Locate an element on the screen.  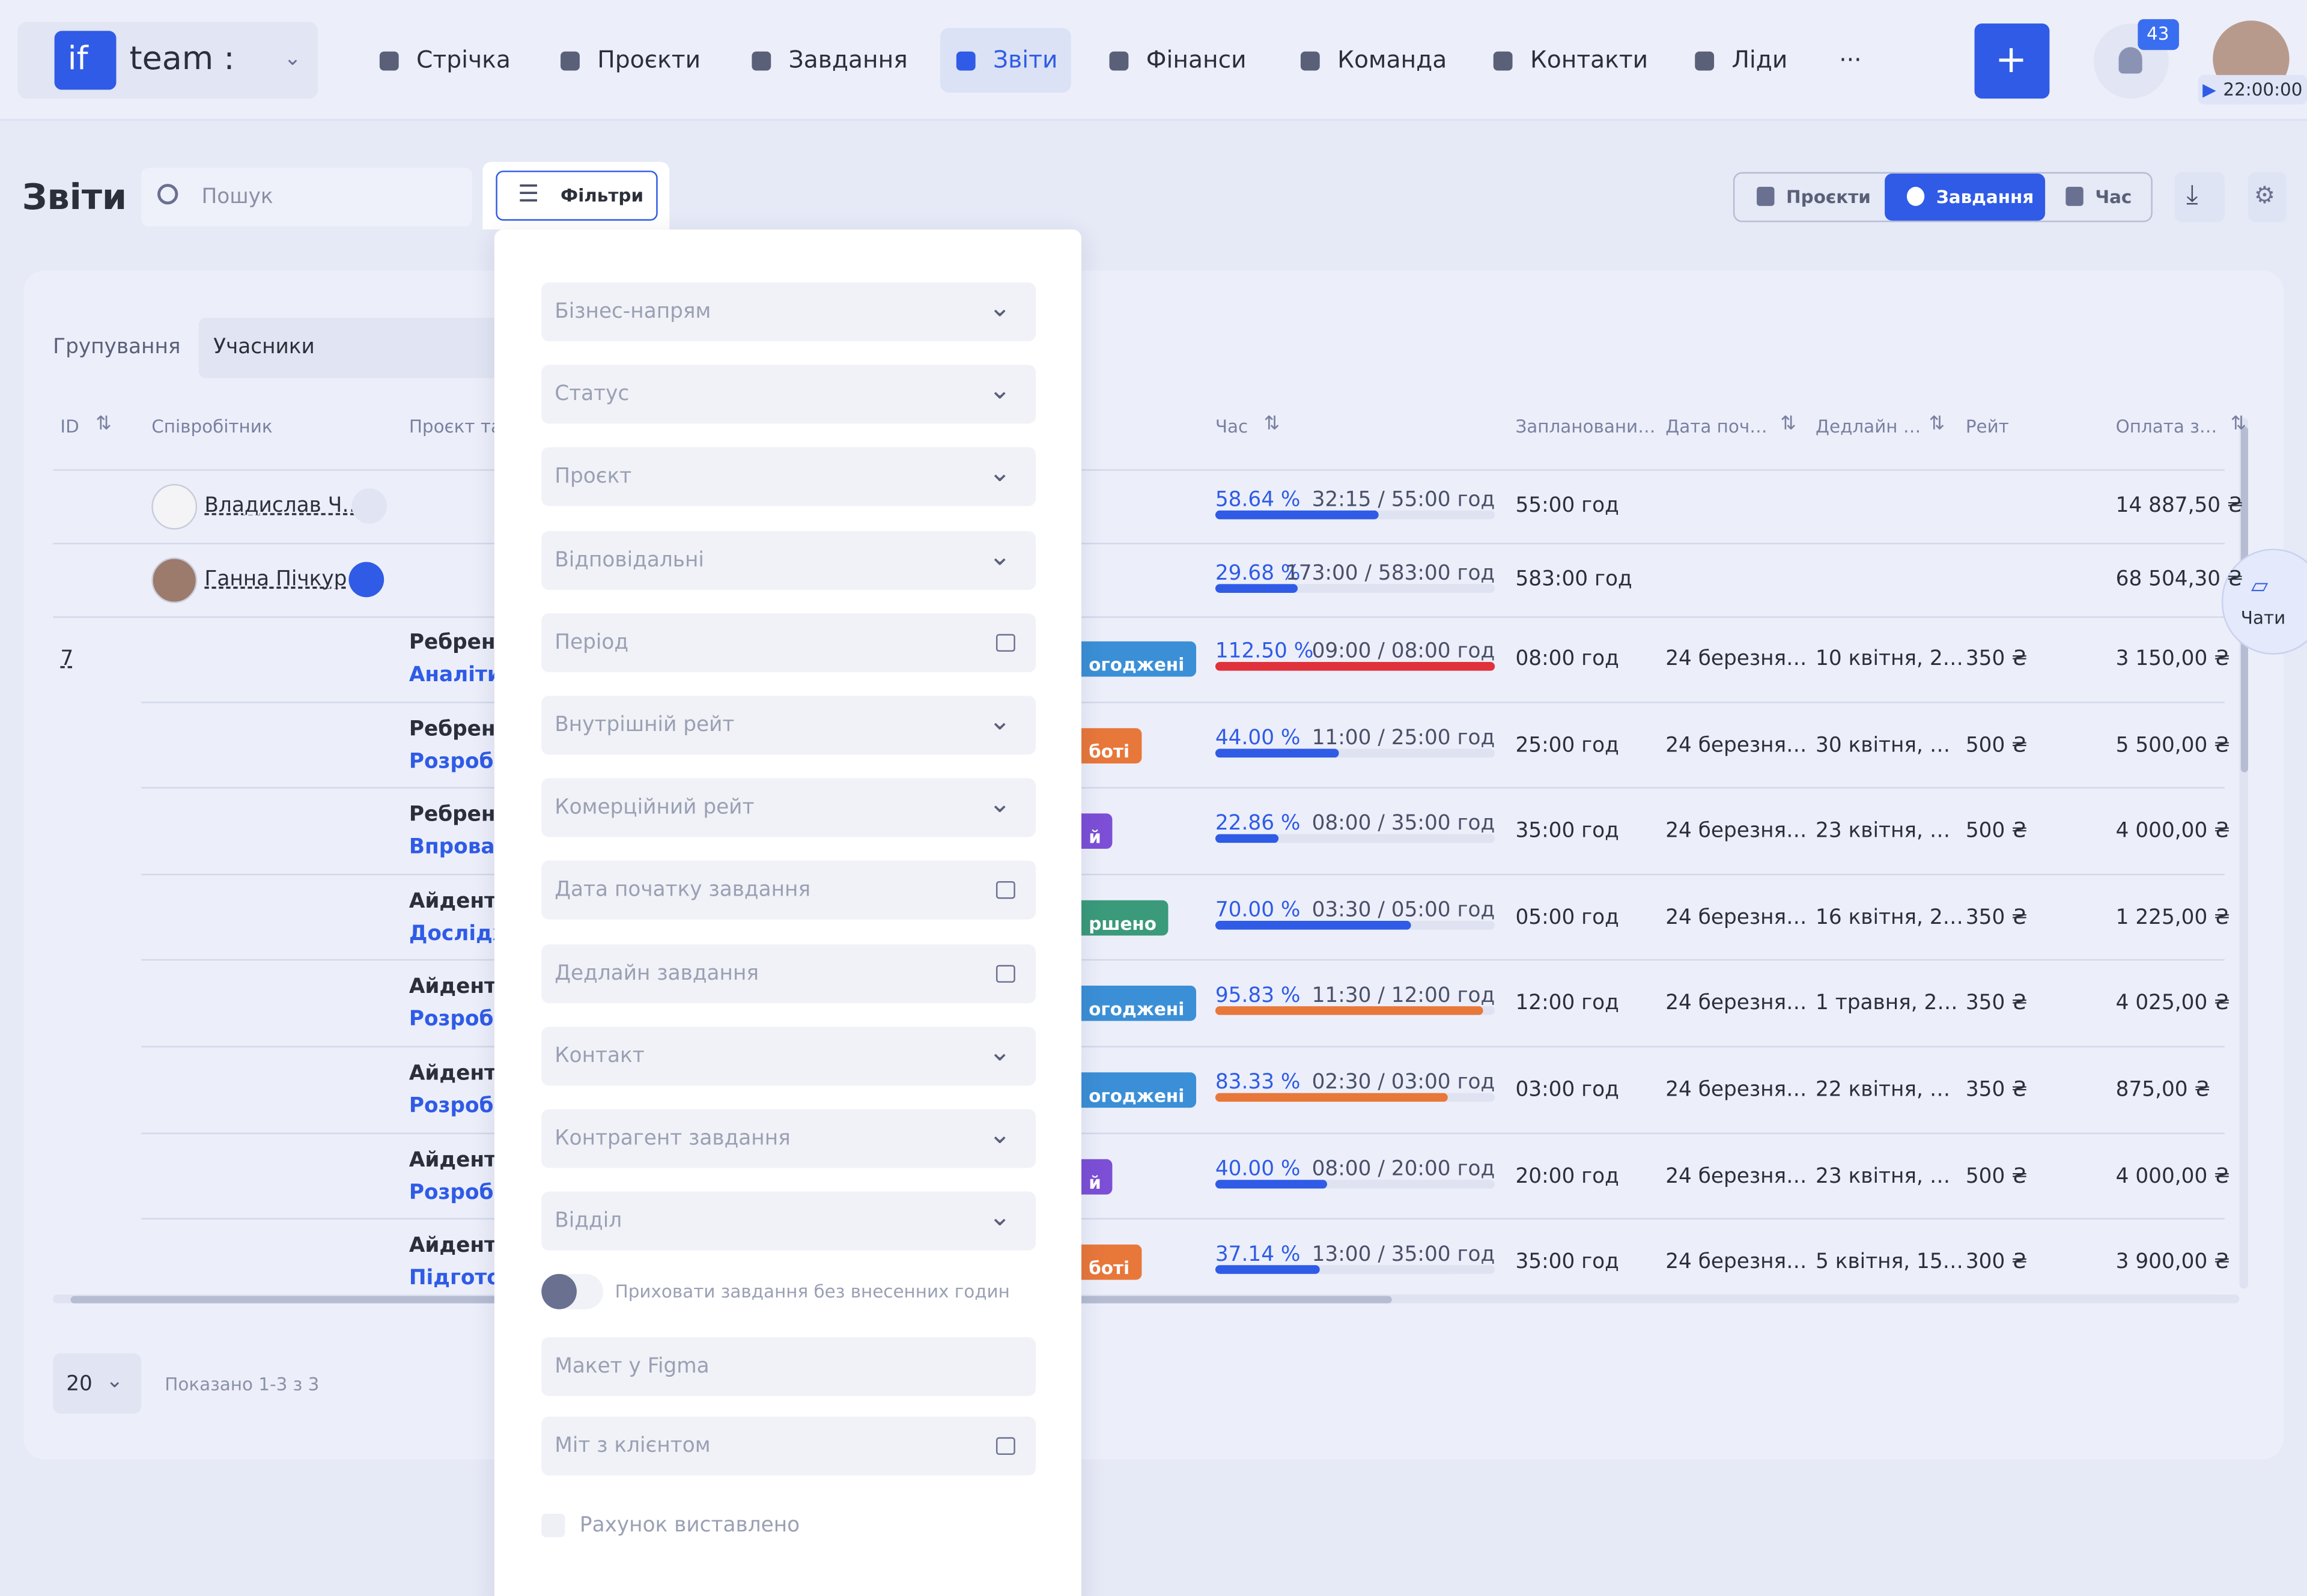
filter-icon: ☰ is located at coordinates (529, 193).